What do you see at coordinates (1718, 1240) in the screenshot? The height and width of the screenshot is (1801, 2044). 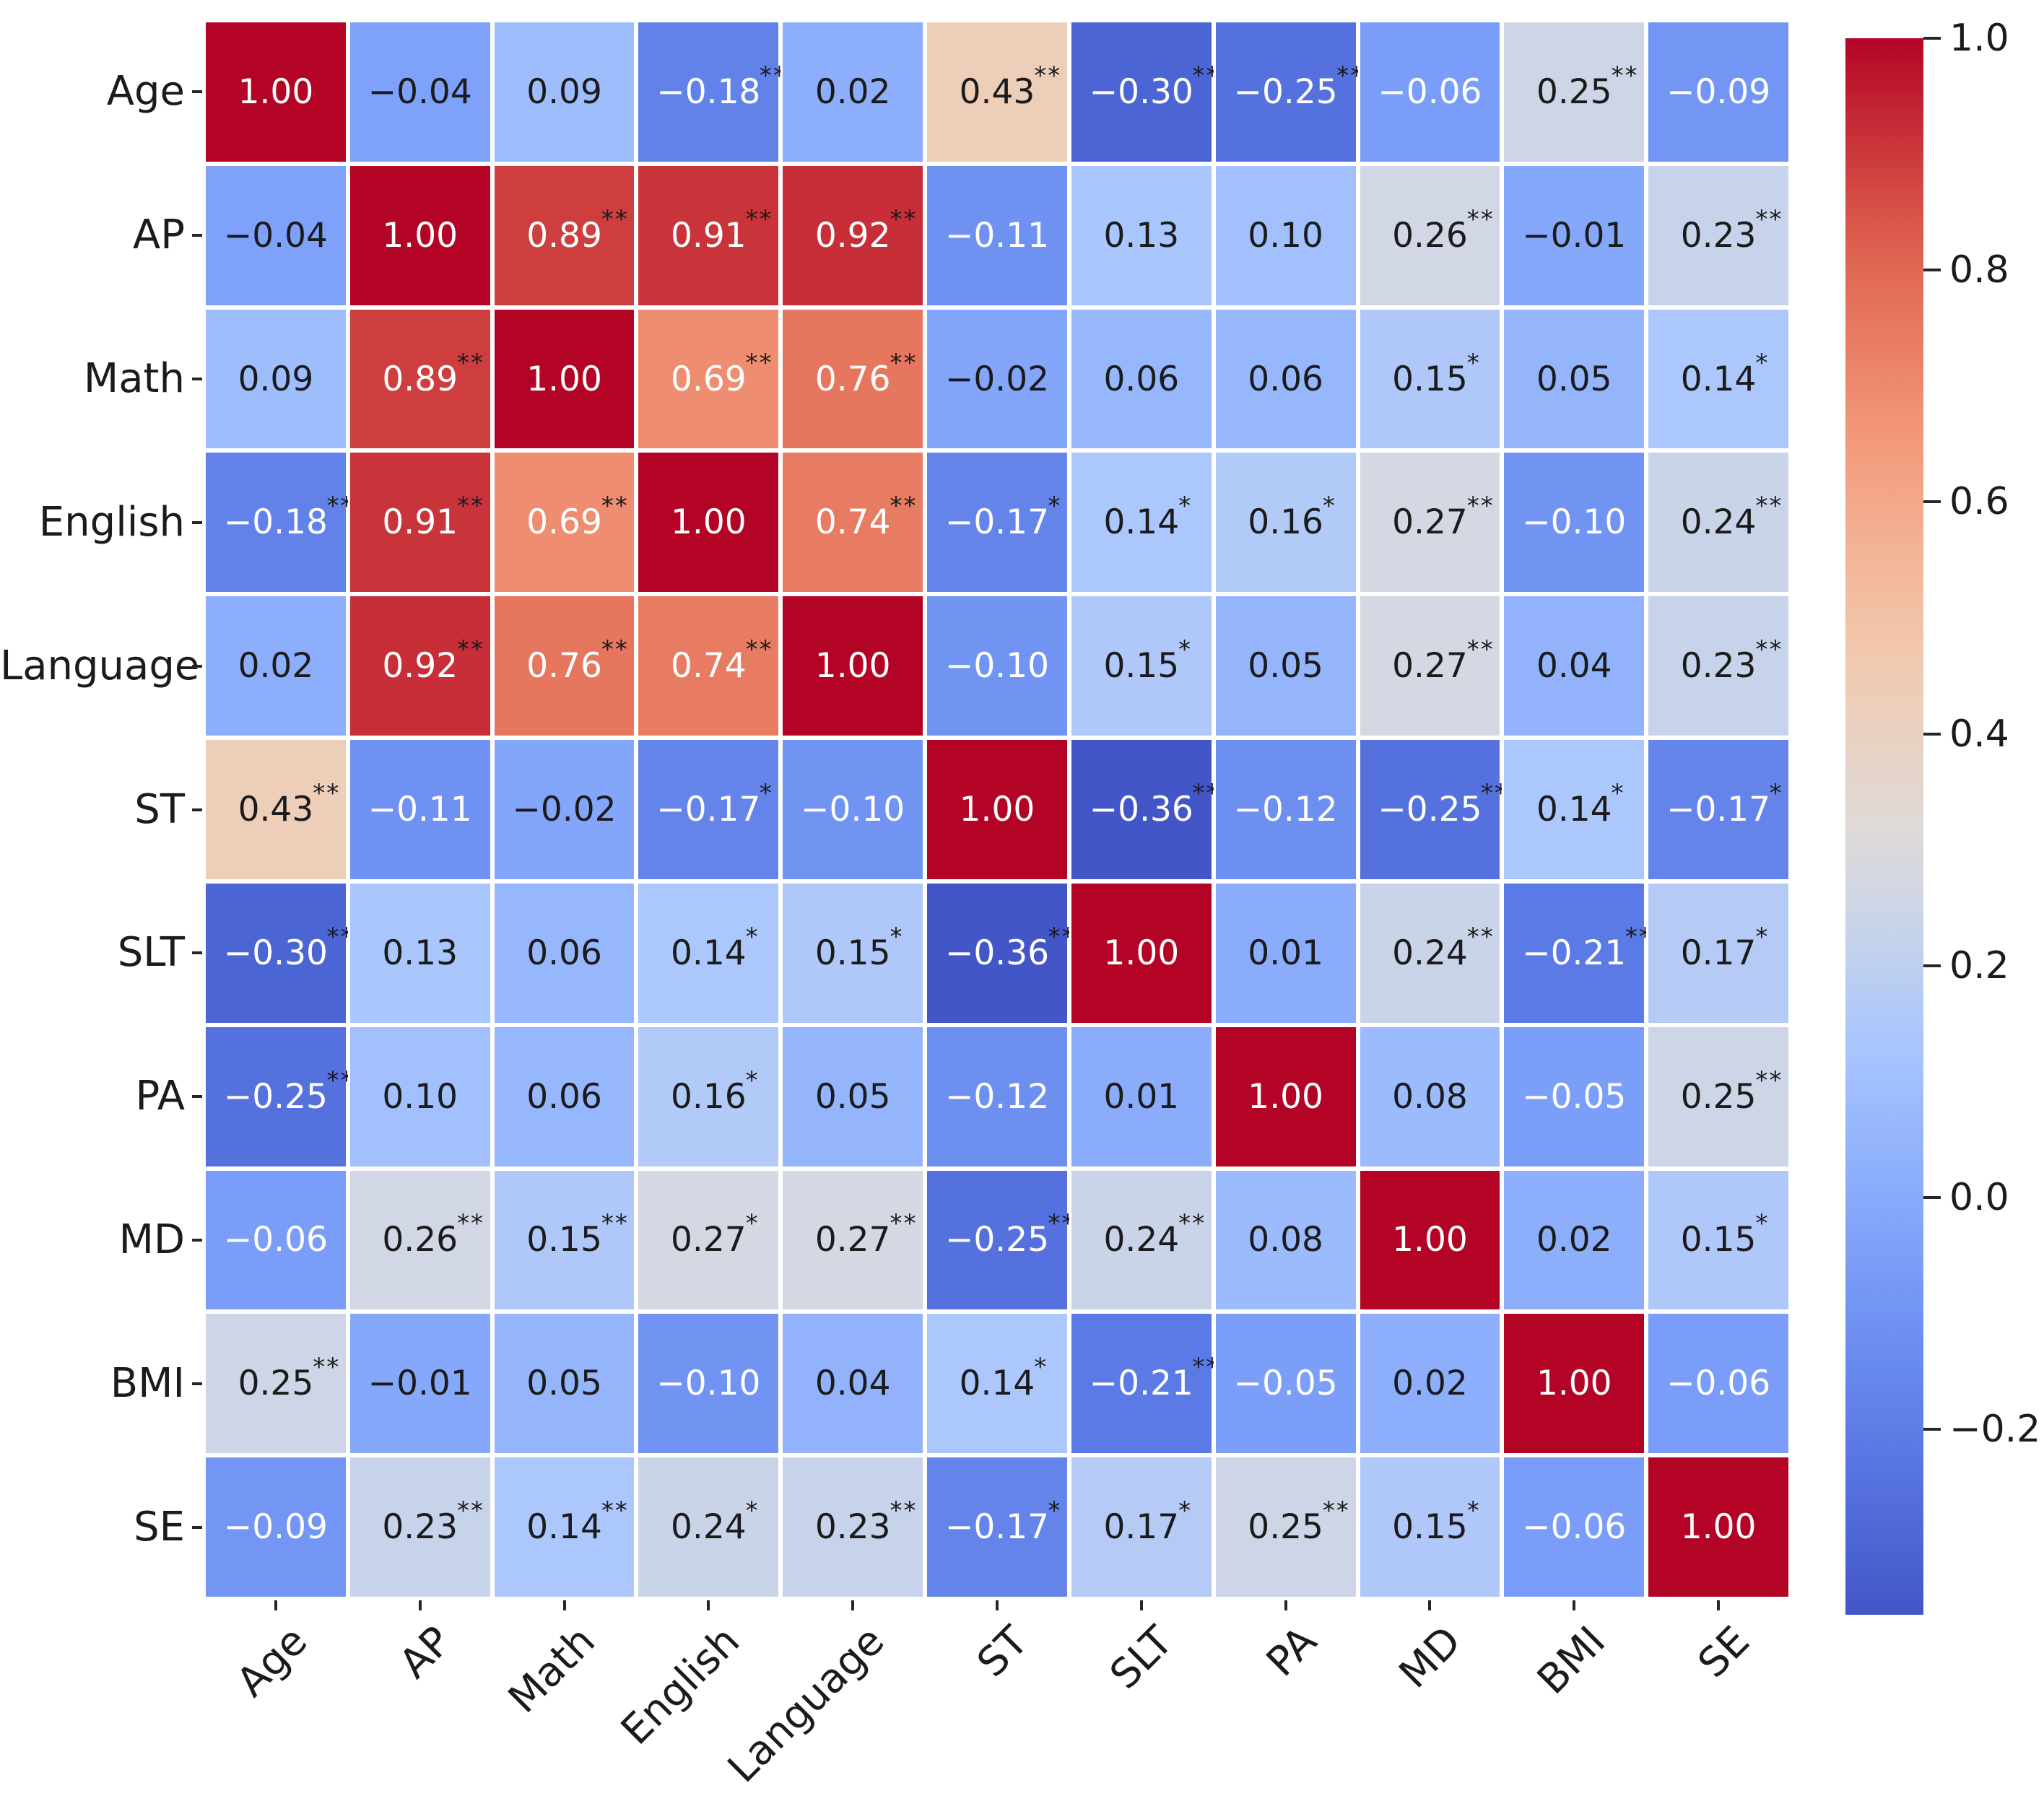 I see `heatmap-cell: 0.15 *` at bounding box center [1718, 1240].